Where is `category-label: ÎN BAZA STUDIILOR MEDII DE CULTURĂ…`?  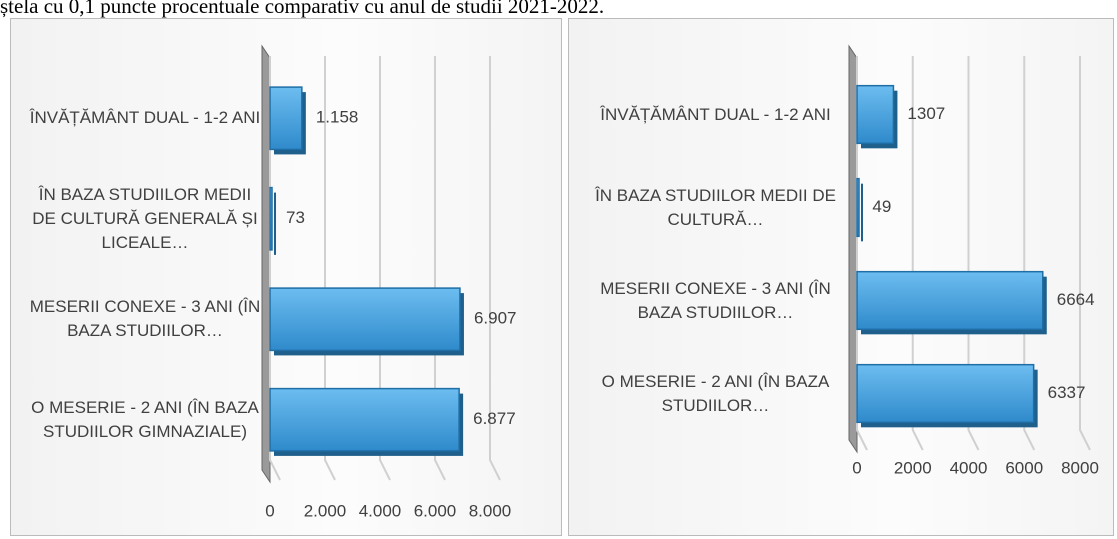
category-label: ÎN BAZA STUDIILOR MEDII DE CULTURĂ… is located at coordinates (715, 207).